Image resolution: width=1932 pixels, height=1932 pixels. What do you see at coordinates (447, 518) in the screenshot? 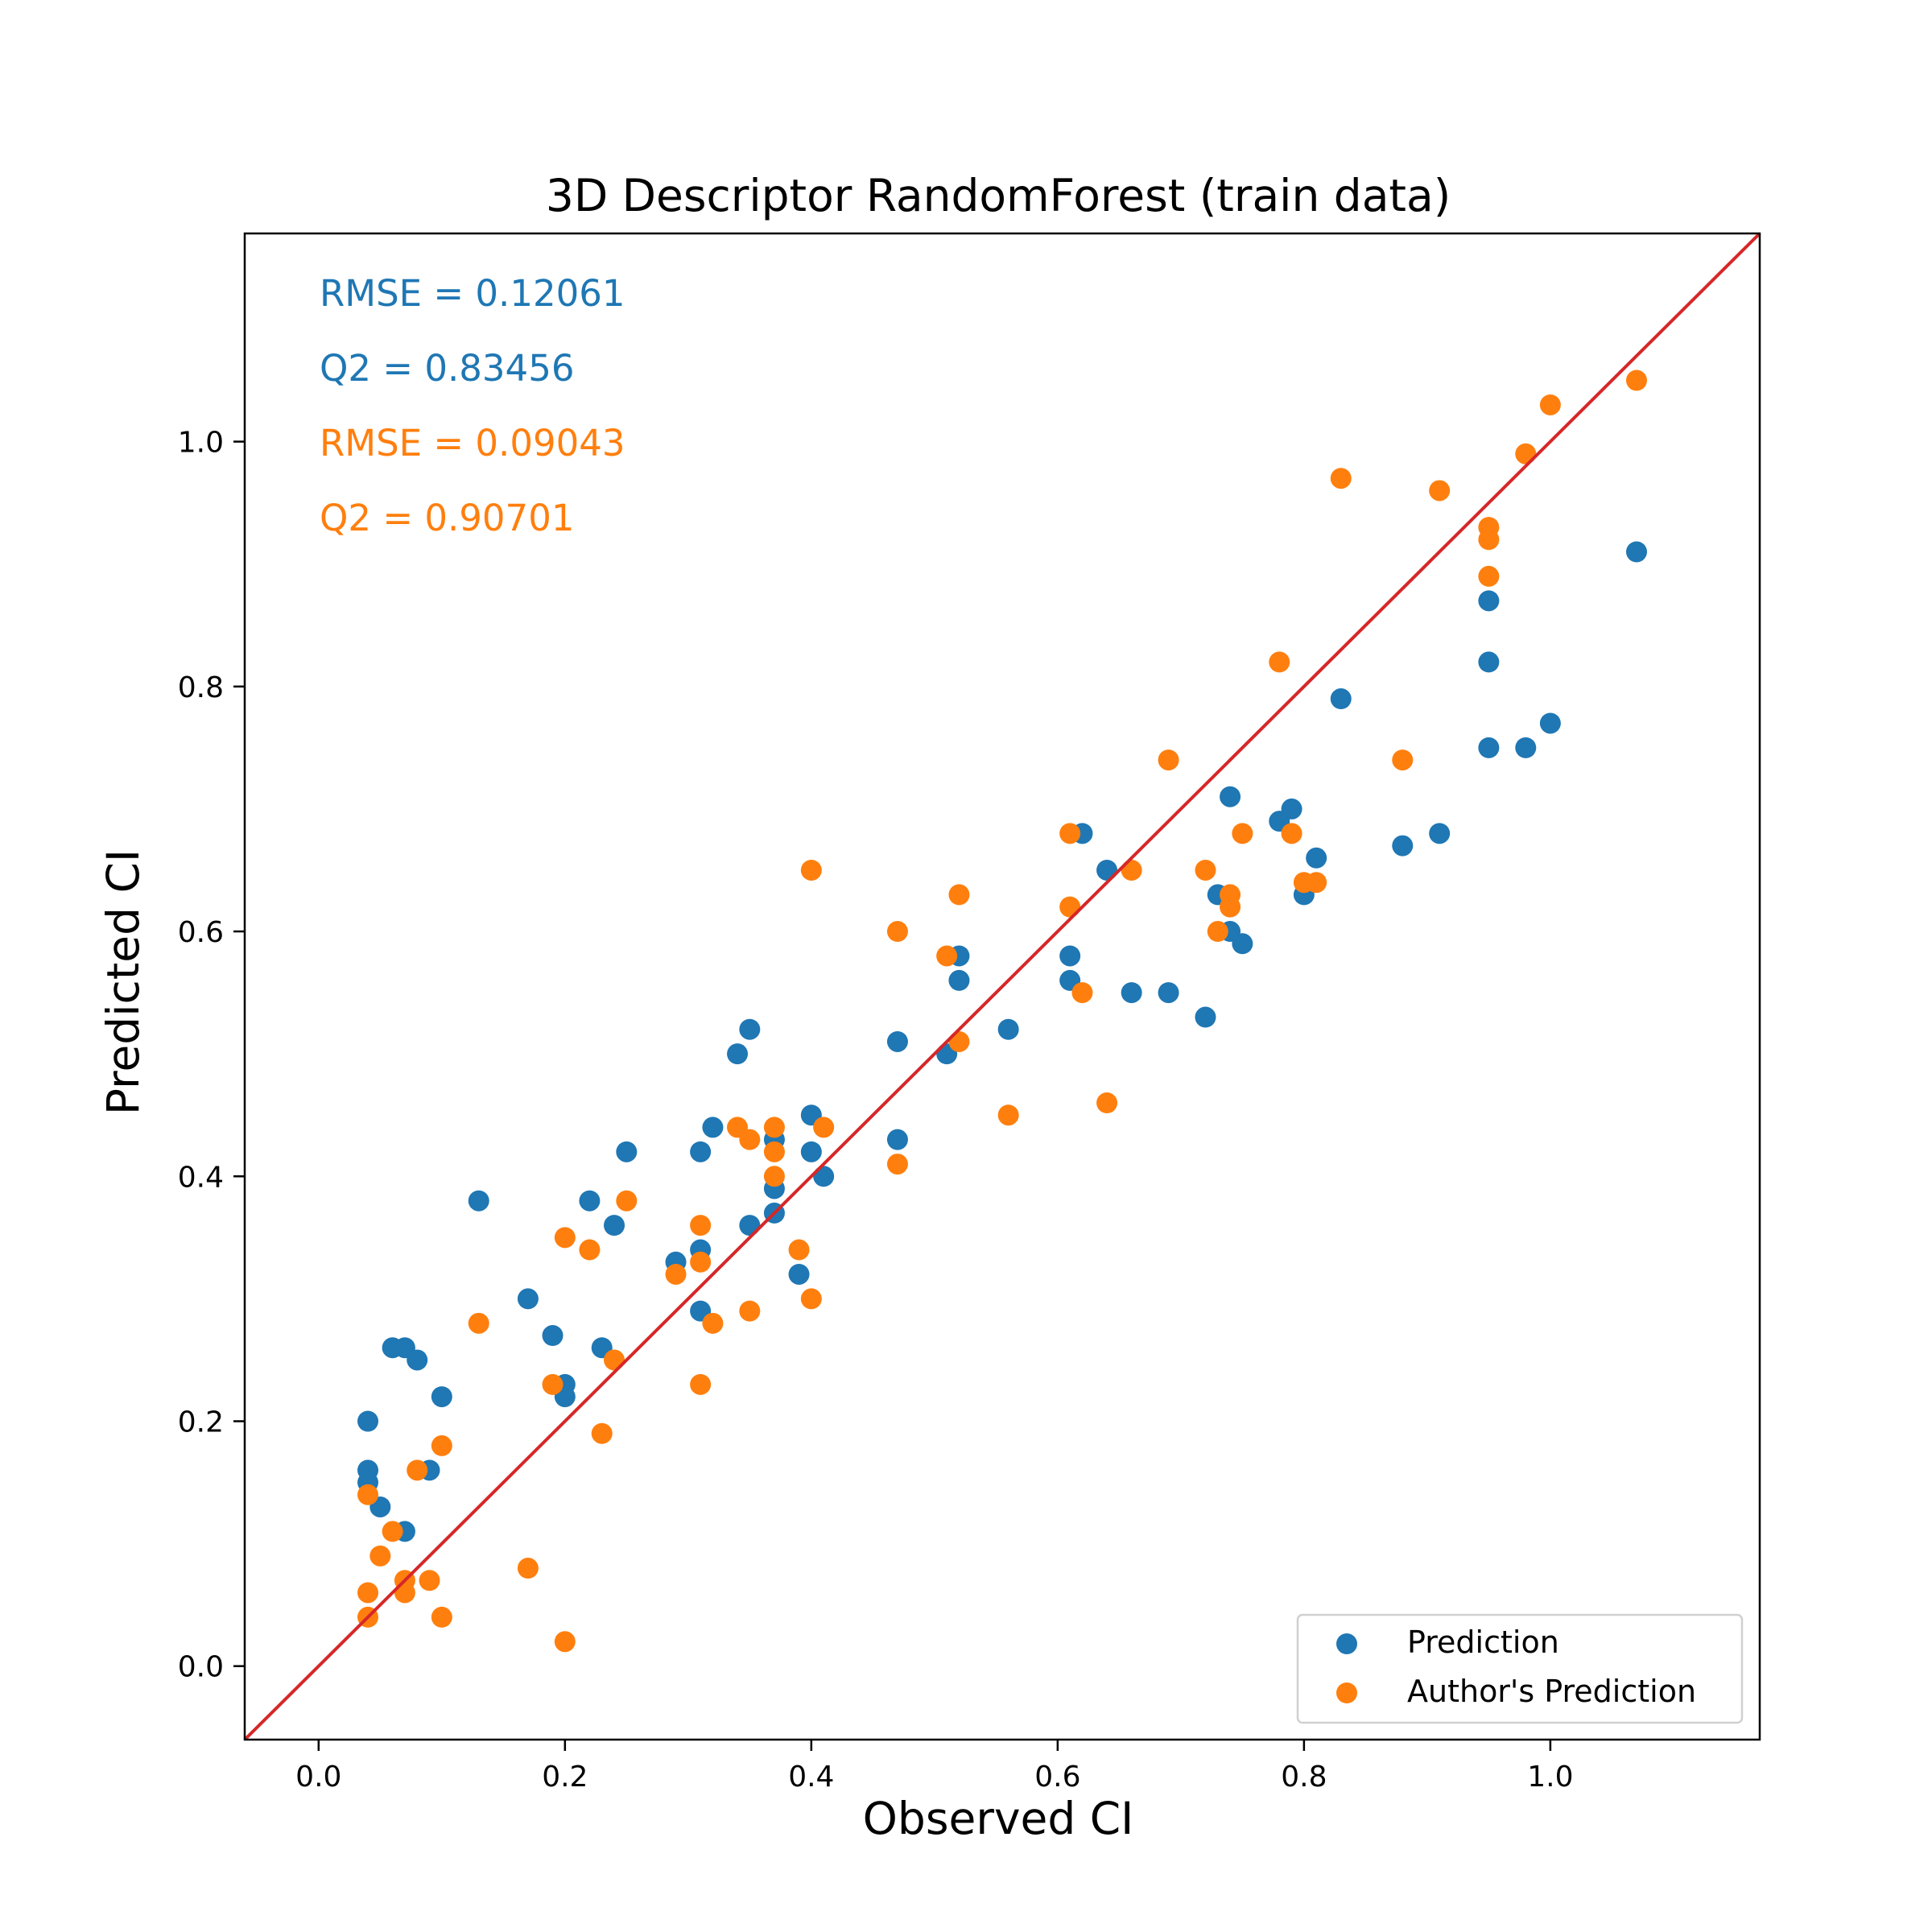
I see `q2-author-annotation: Q2 = 0.90701` at bounding box center [447, 518].